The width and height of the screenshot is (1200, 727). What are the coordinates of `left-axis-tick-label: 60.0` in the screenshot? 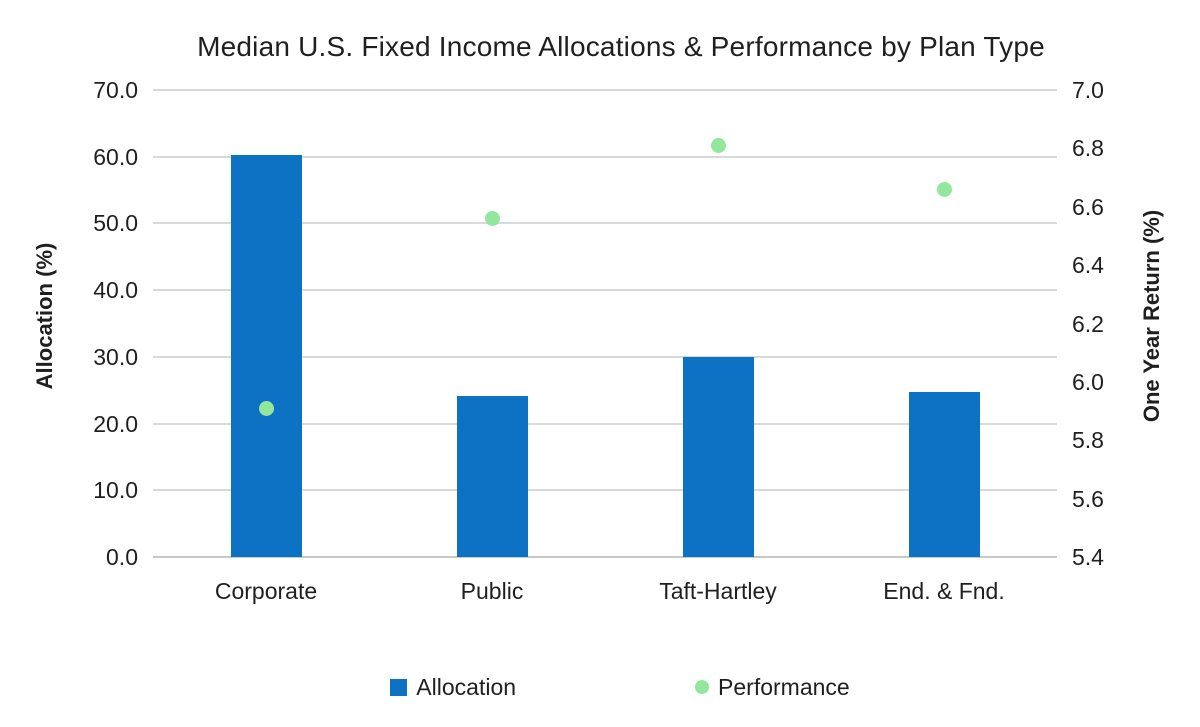 It's located at (115, 156).